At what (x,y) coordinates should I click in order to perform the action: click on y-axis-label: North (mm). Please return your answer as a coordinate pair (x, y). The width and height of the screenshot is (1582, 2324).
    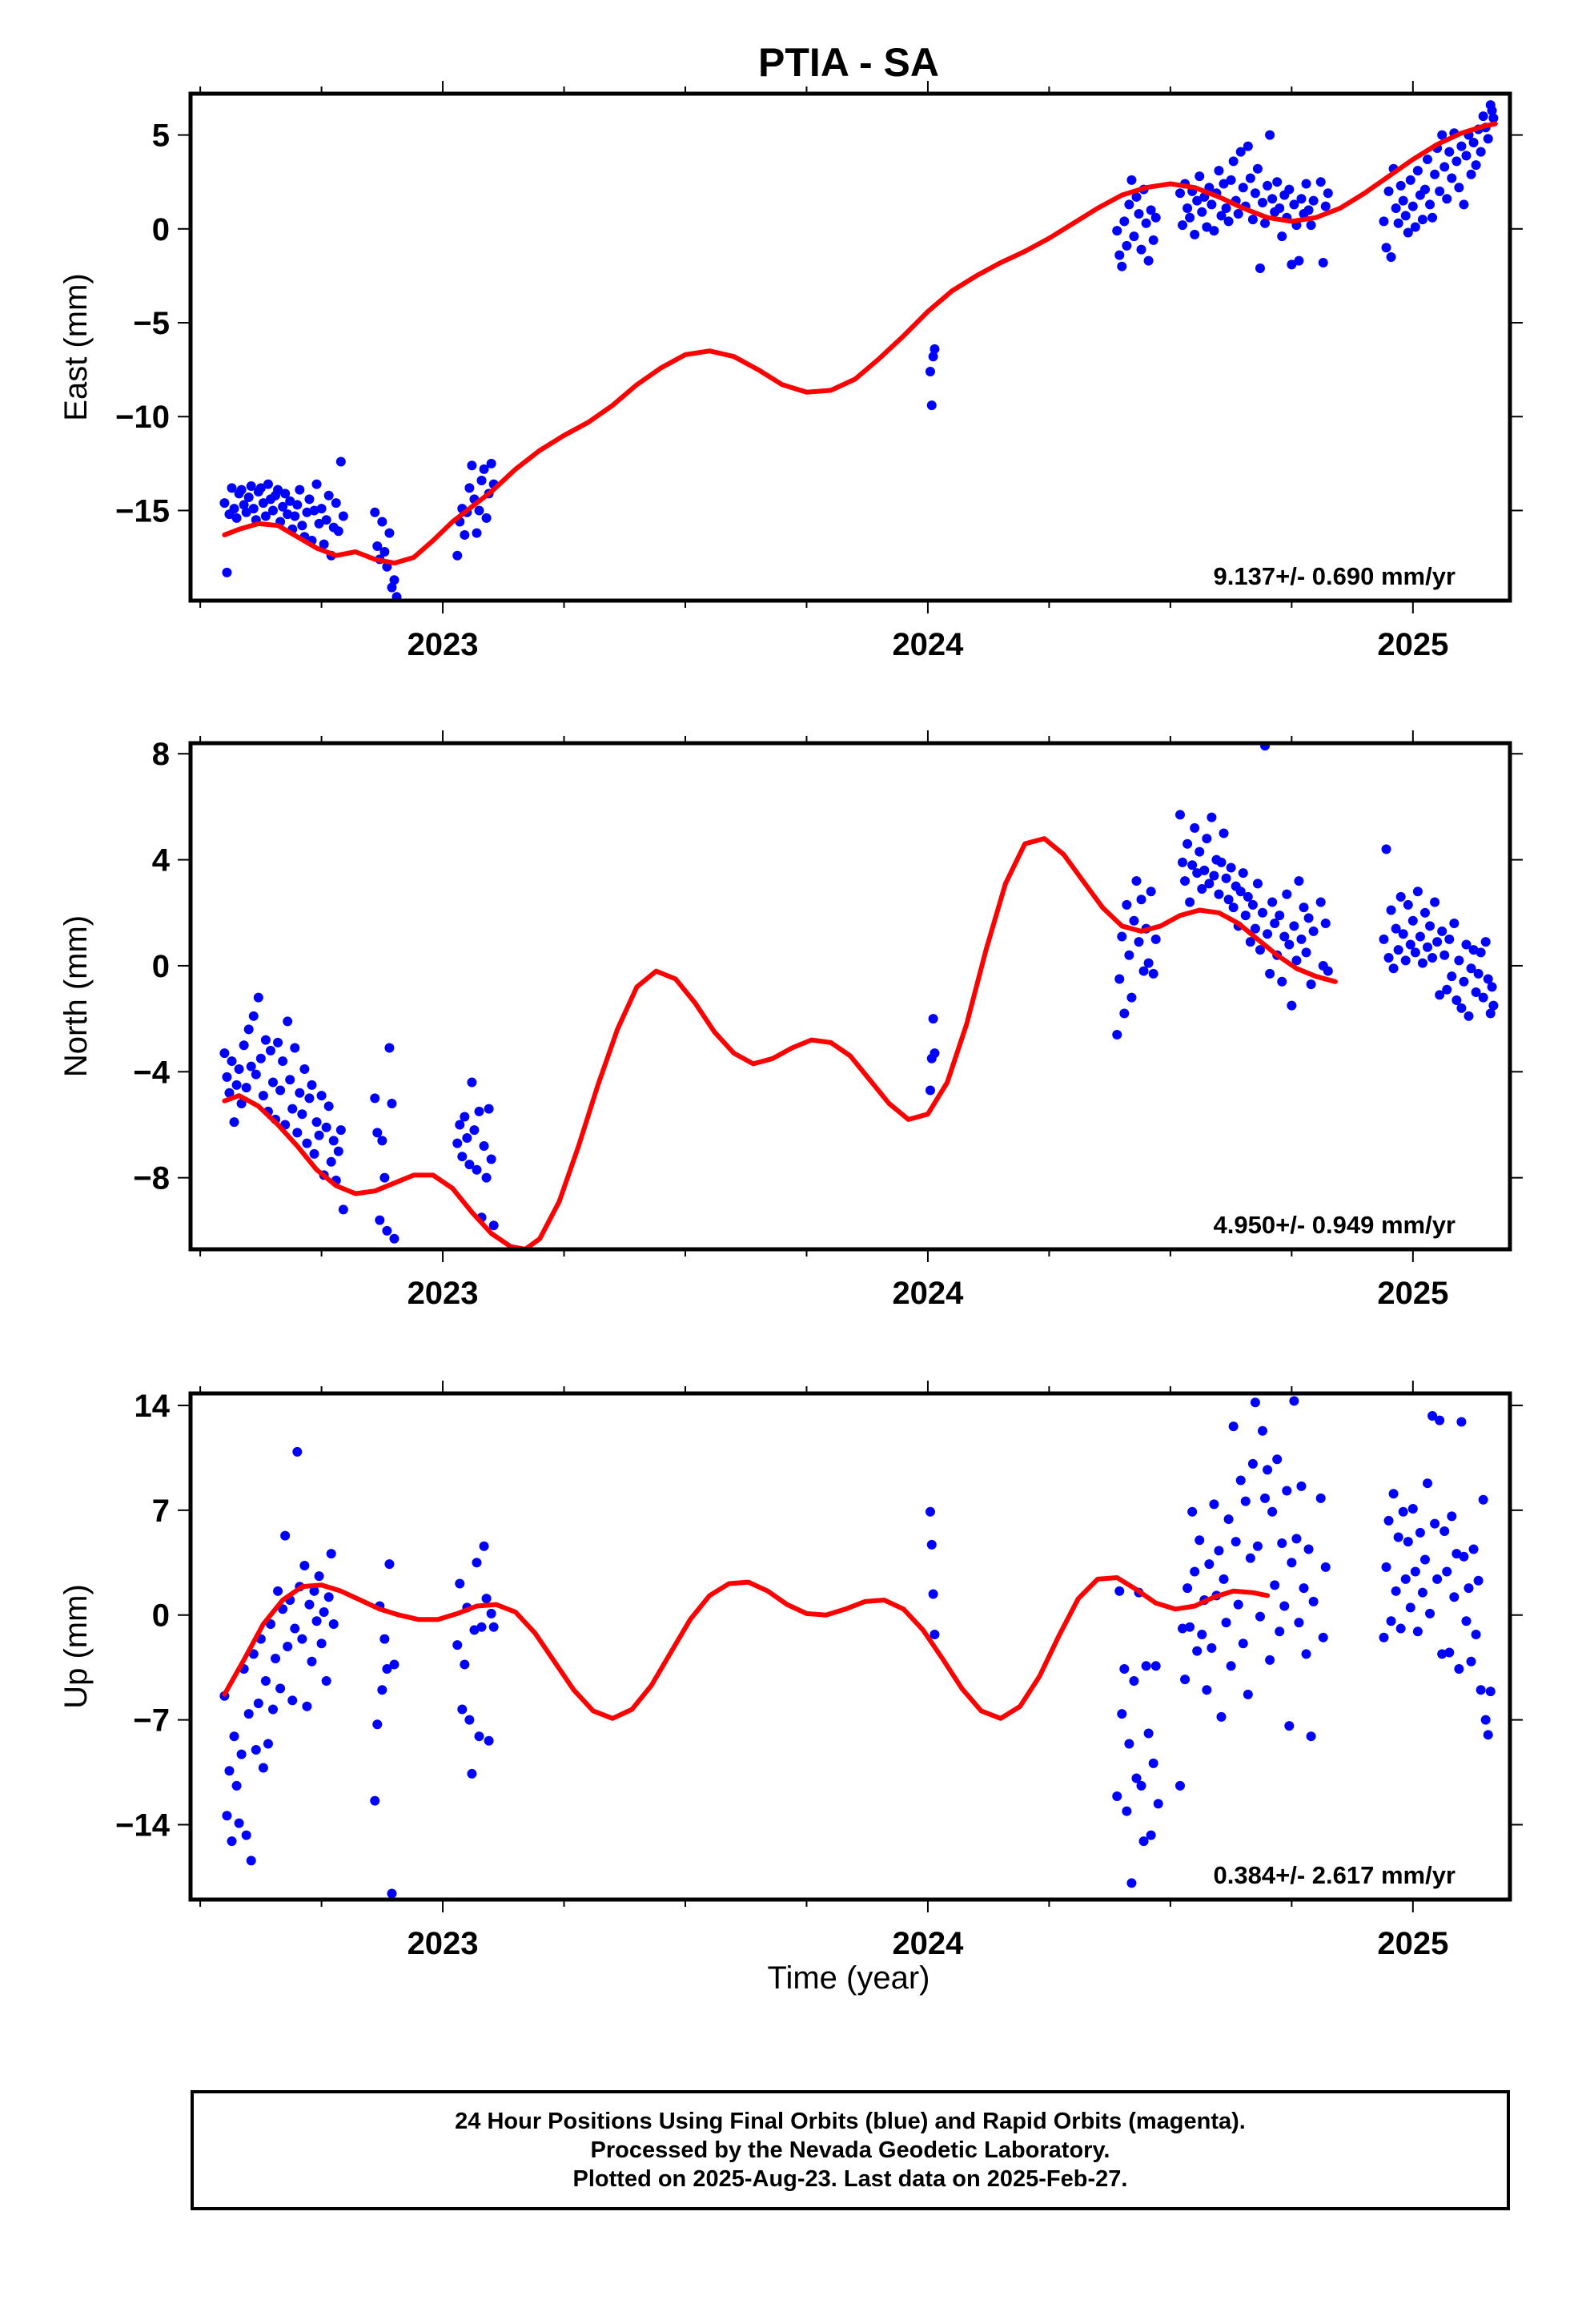
    Looking at the image, I should click on (76, 996).